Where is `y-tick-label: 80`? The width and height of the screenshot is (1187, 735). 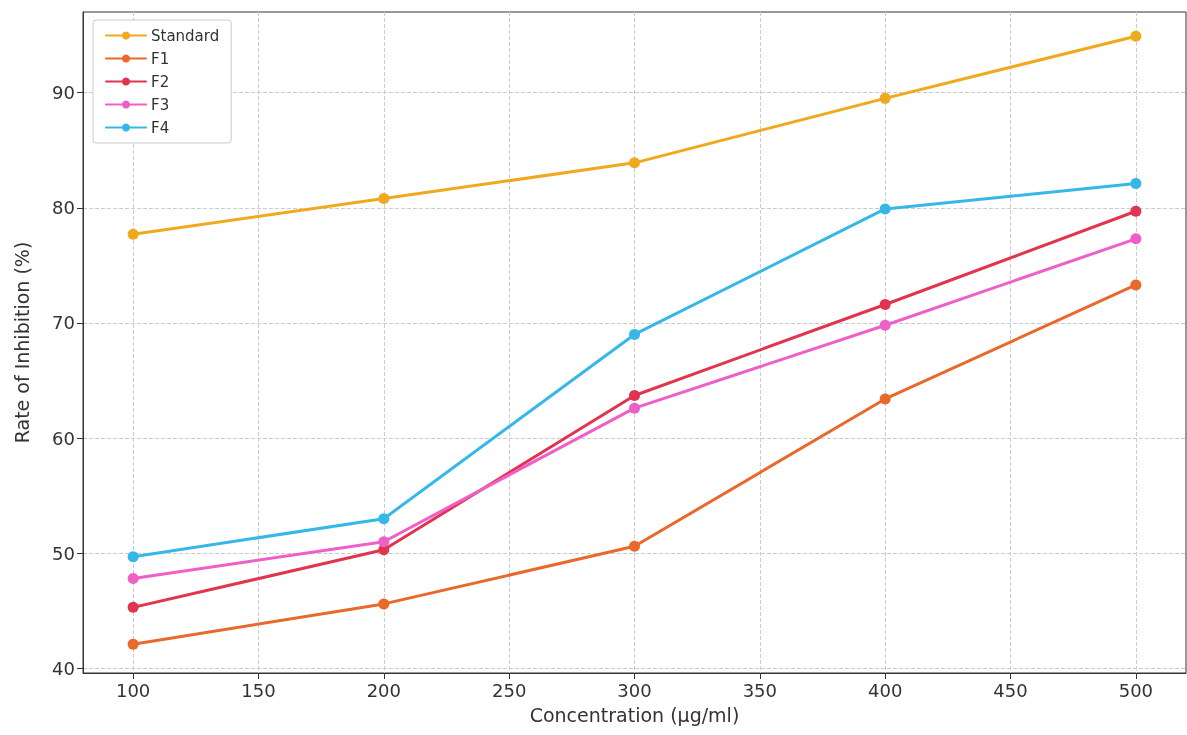 y-tick-label: 80 is located at coordinates (63, 208).